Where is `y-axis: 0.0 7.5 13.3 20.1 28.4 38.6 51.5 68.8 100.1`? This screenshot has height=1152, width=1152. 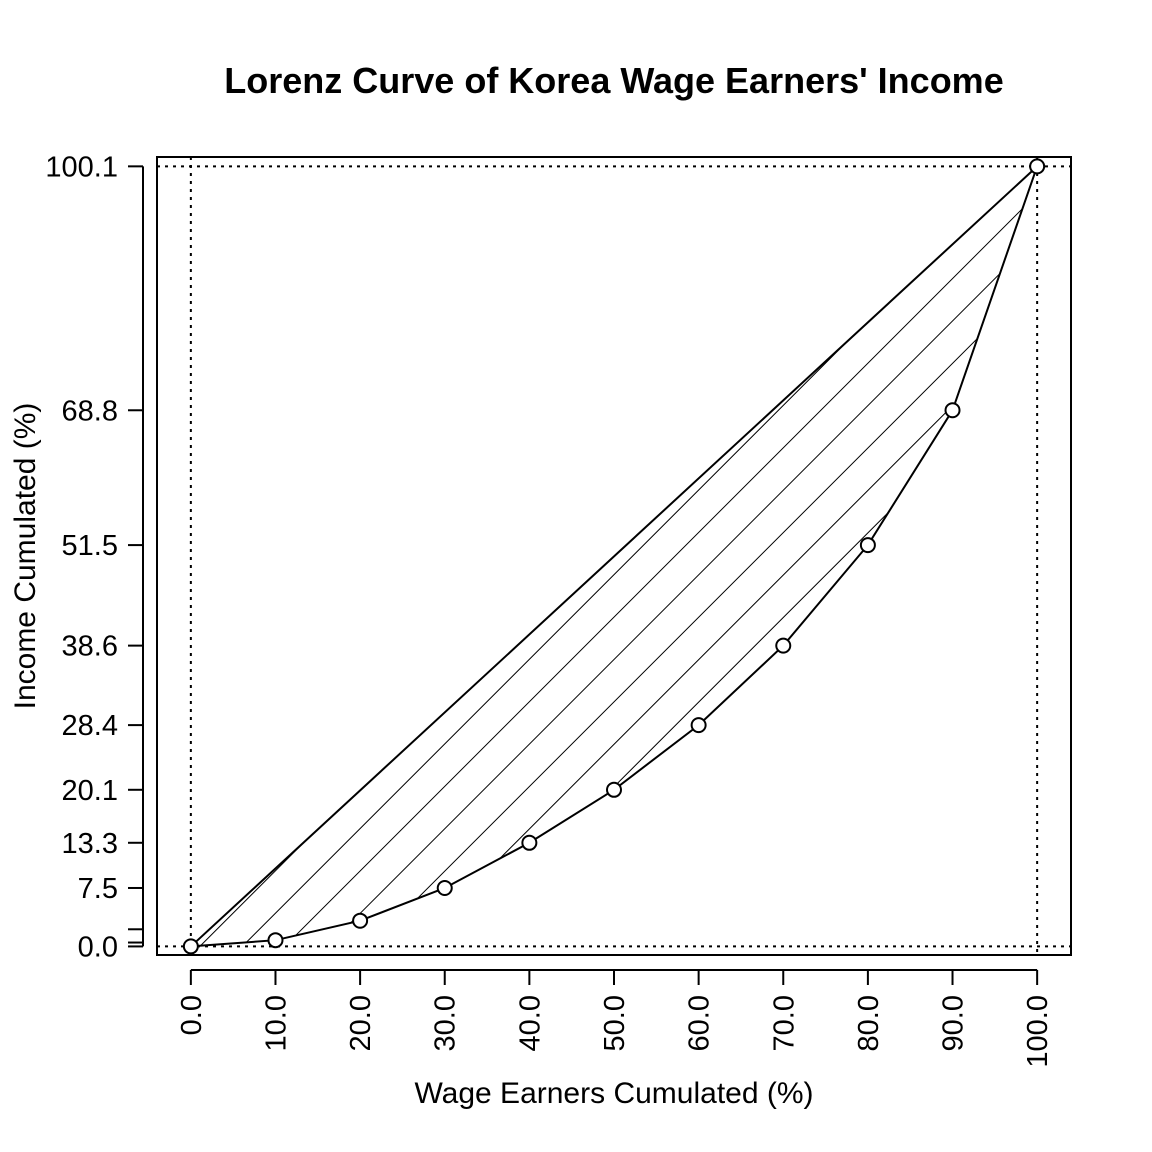 y-axis: 0.0 7.5 13.3 20.1 28.4 38.6 51.5 68.8 100.1 is located at coordinates (94, 557).